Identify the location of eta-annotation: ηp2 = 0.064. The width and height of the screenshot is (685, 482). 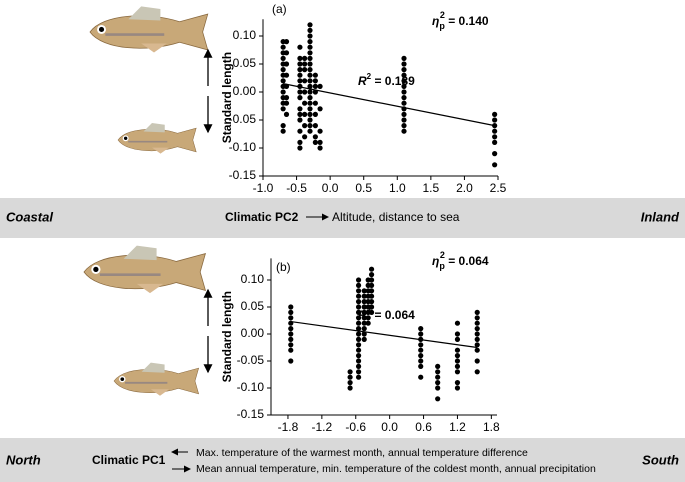
(460, 260).